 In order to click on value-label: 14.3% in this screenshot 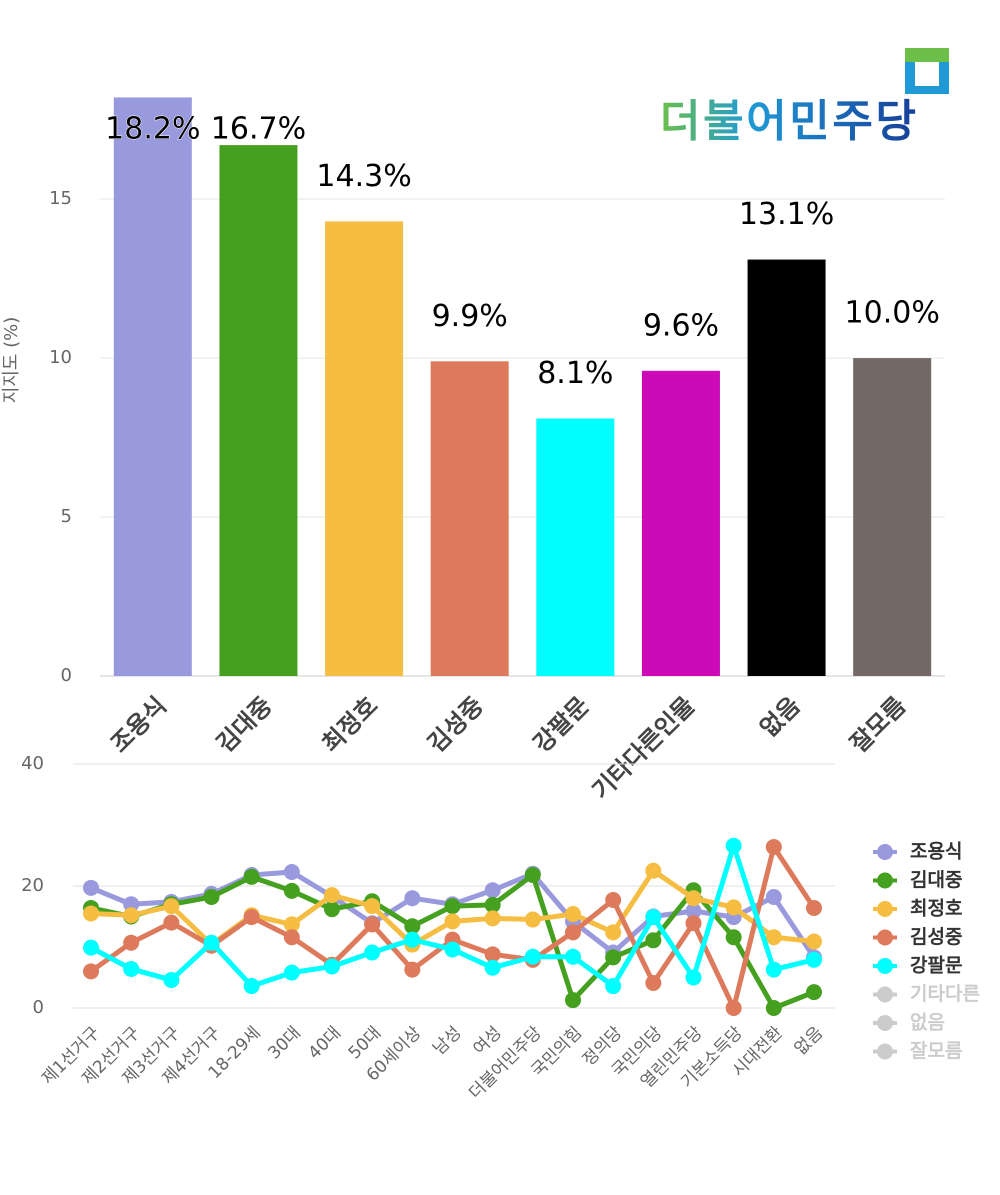, I will do `click(363, 176)`.